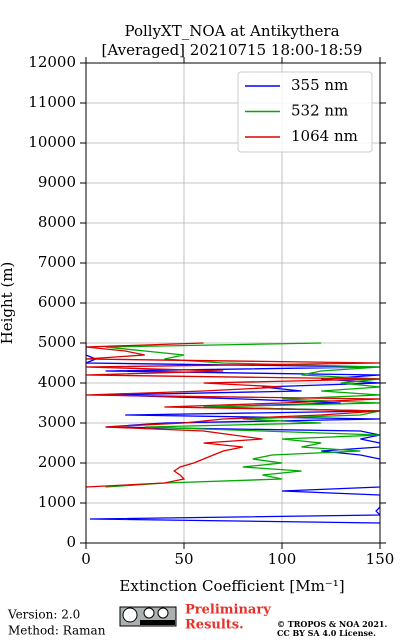 The height and width of the screenshot is (640, 400). I want to click on y-axis-label: Height (m), so click(8, 303).